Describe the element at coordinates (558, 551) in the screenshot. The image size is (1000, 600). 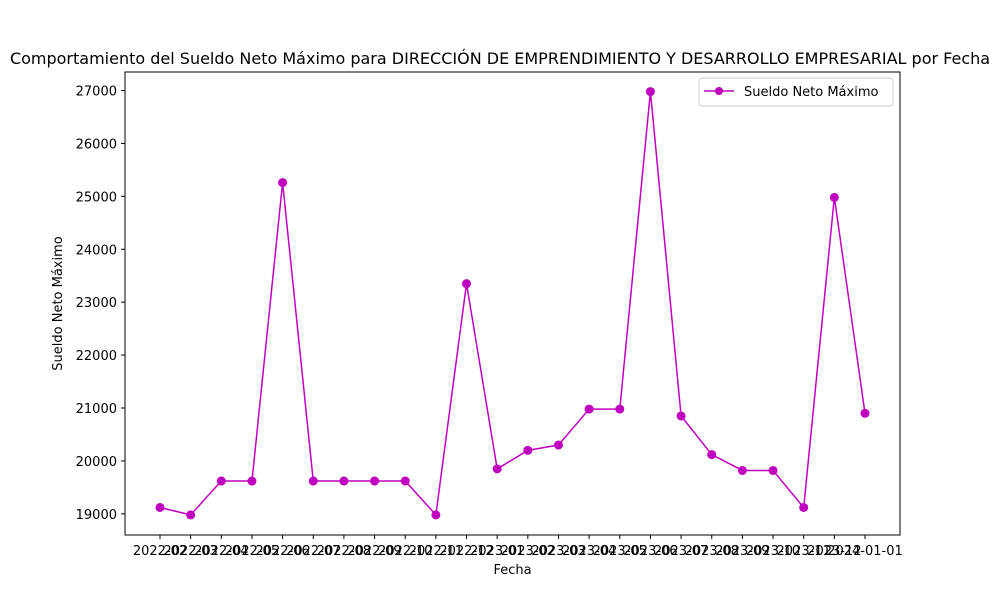
I see `x-tick-label: 2023-03` at that location.